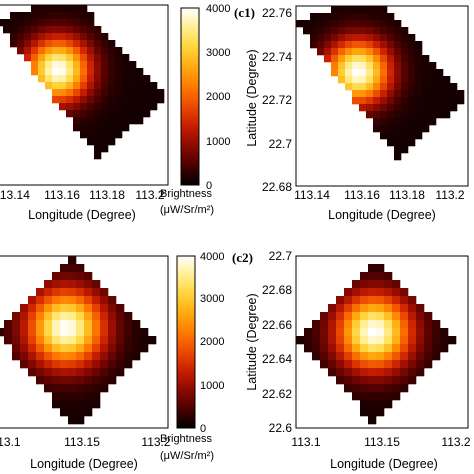 The height and width of the screenshot is (474, 474). What do you see at coordinates (84, 342) in the screenshot?
I see `plot-frame` at bounding box center [84, 342].